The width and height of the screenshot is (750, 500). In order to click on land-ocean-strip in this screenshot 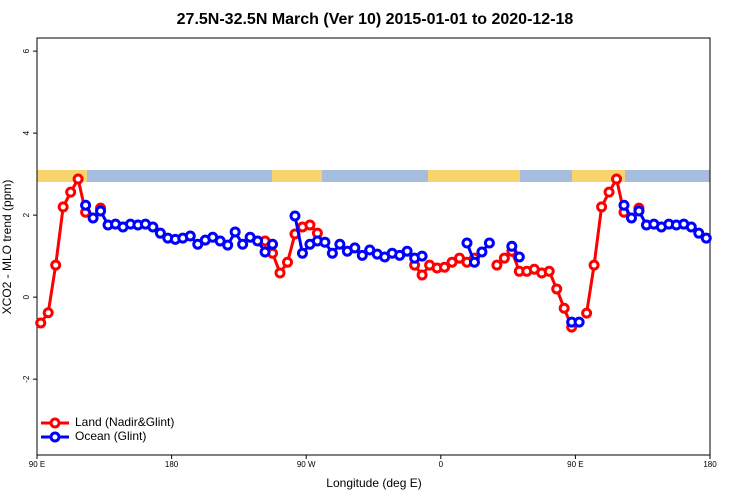, I will do `click(373, 176)`.